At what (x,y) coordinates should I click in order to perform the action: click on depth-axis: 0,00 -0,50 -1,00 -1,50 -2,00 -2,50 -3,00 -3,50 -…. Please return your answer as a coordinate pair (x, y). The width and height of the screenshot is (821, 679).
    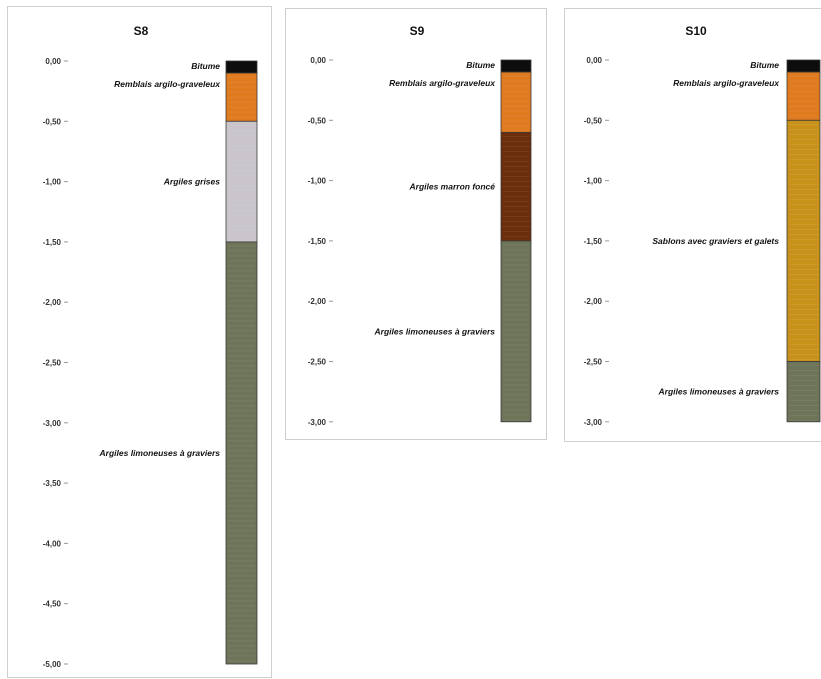
    Looking at the image, I should click on (55, 363).